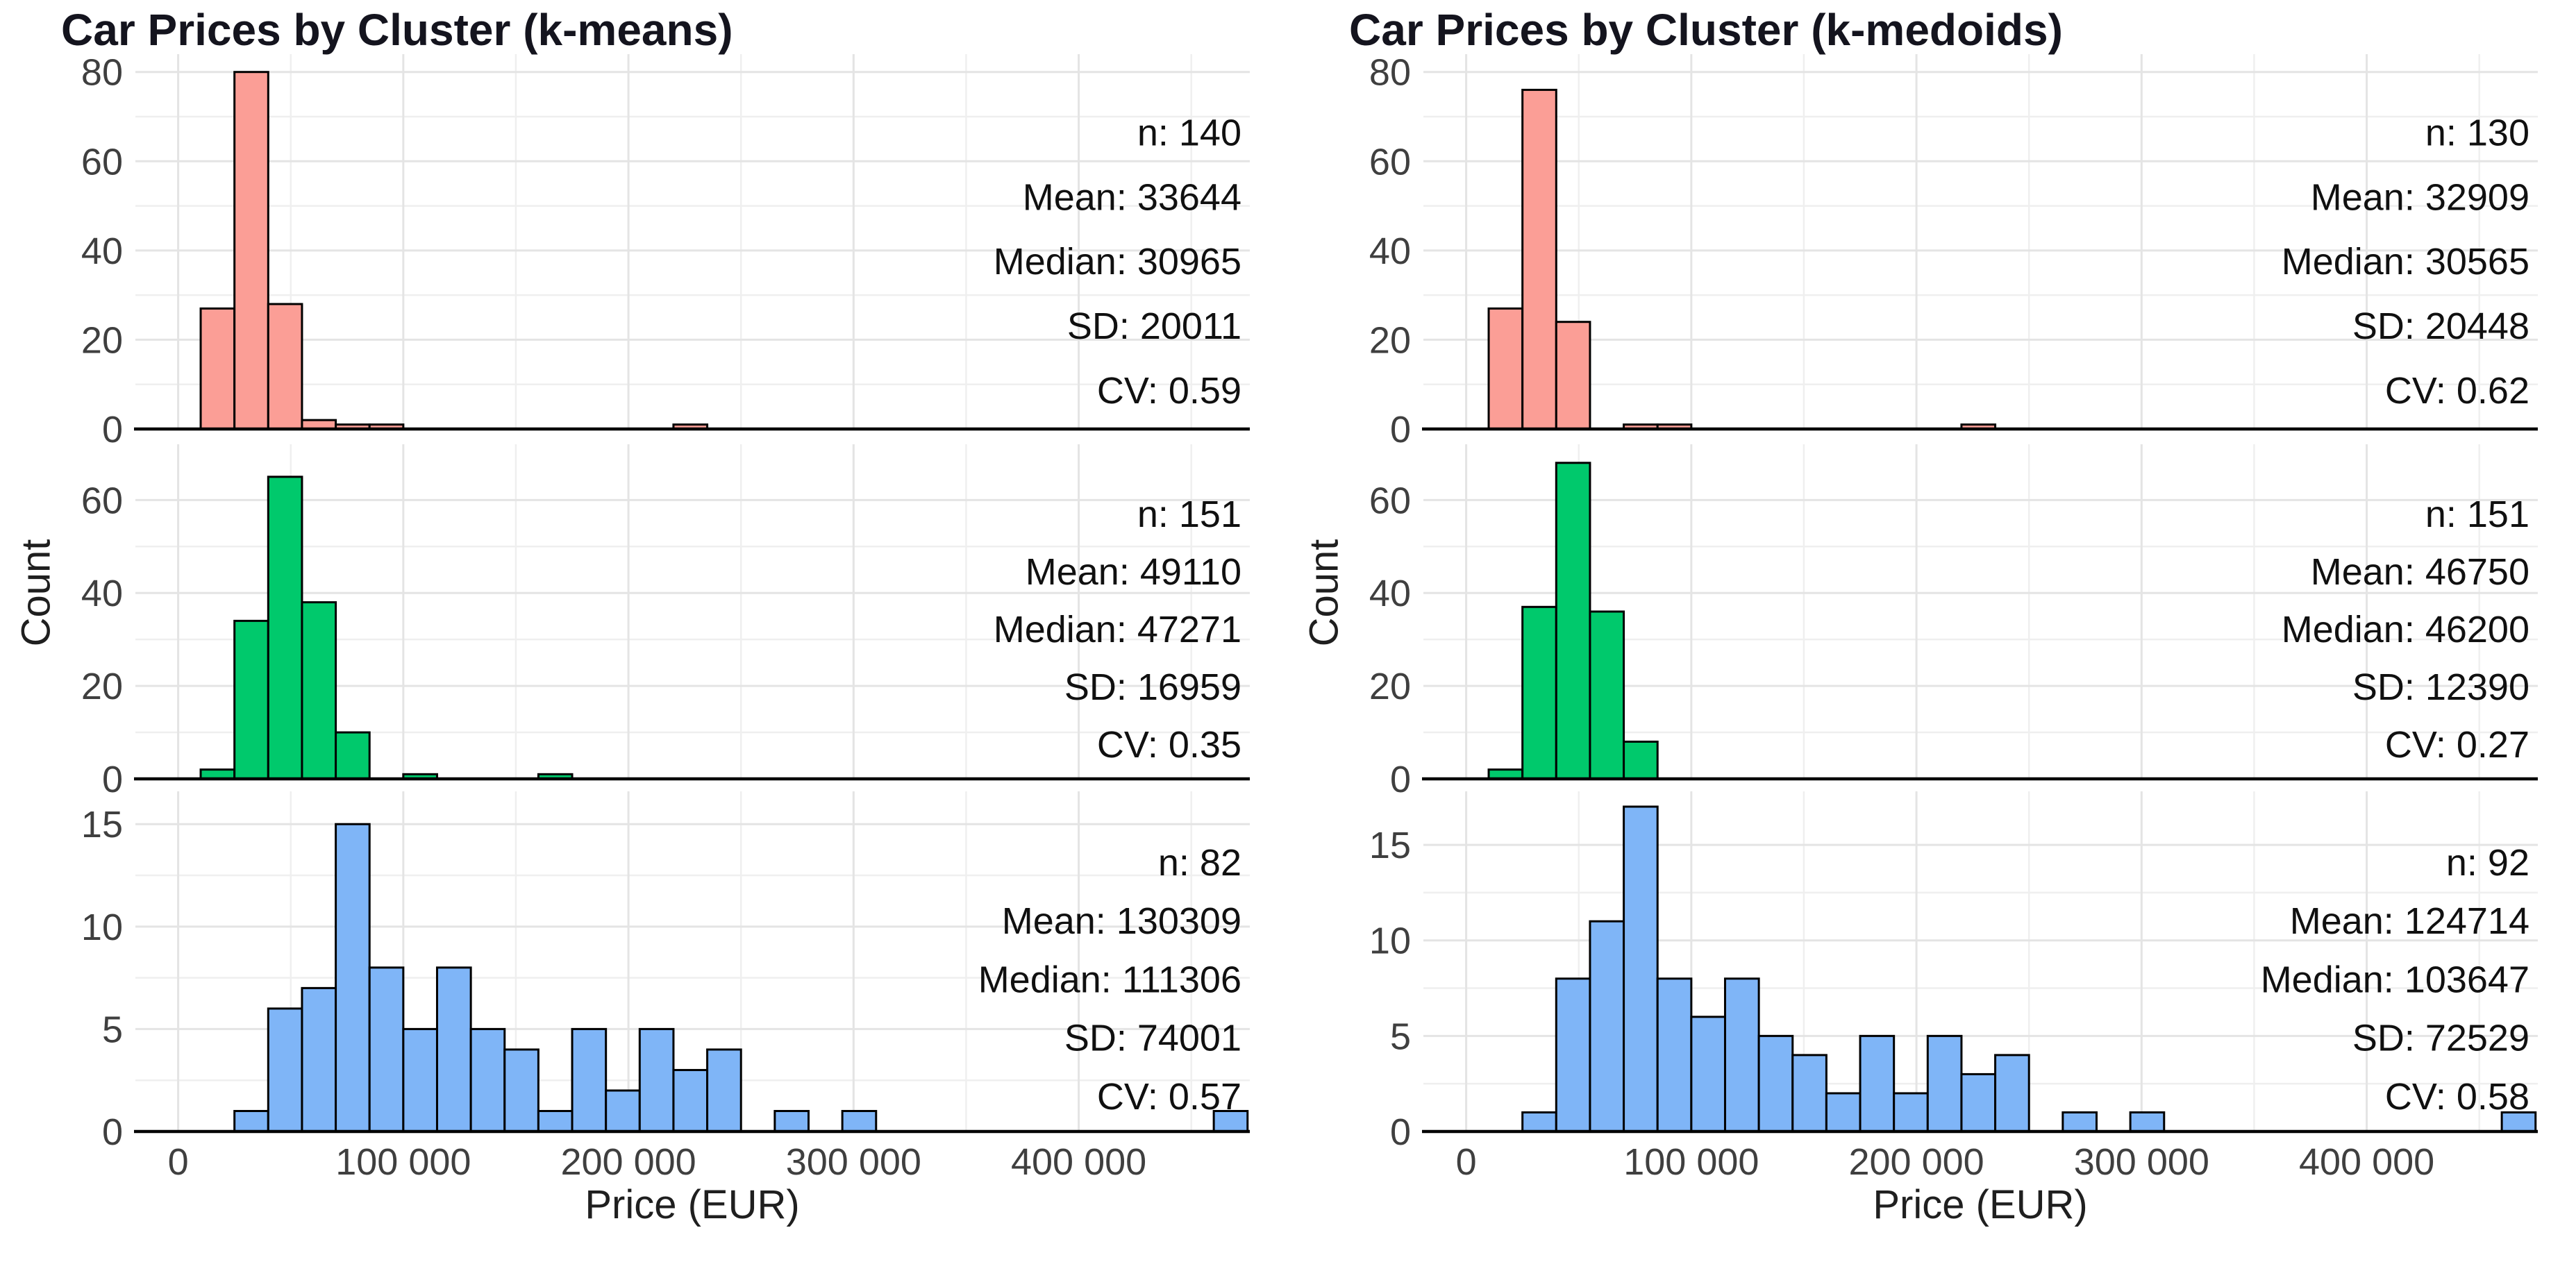 This screenshot has height=1262, width=2576. What do you see at coordinates (1132, 197) in the screenshot?
I see `stat-annotation: Mean: 33644` at bounding box center [1132, 197].